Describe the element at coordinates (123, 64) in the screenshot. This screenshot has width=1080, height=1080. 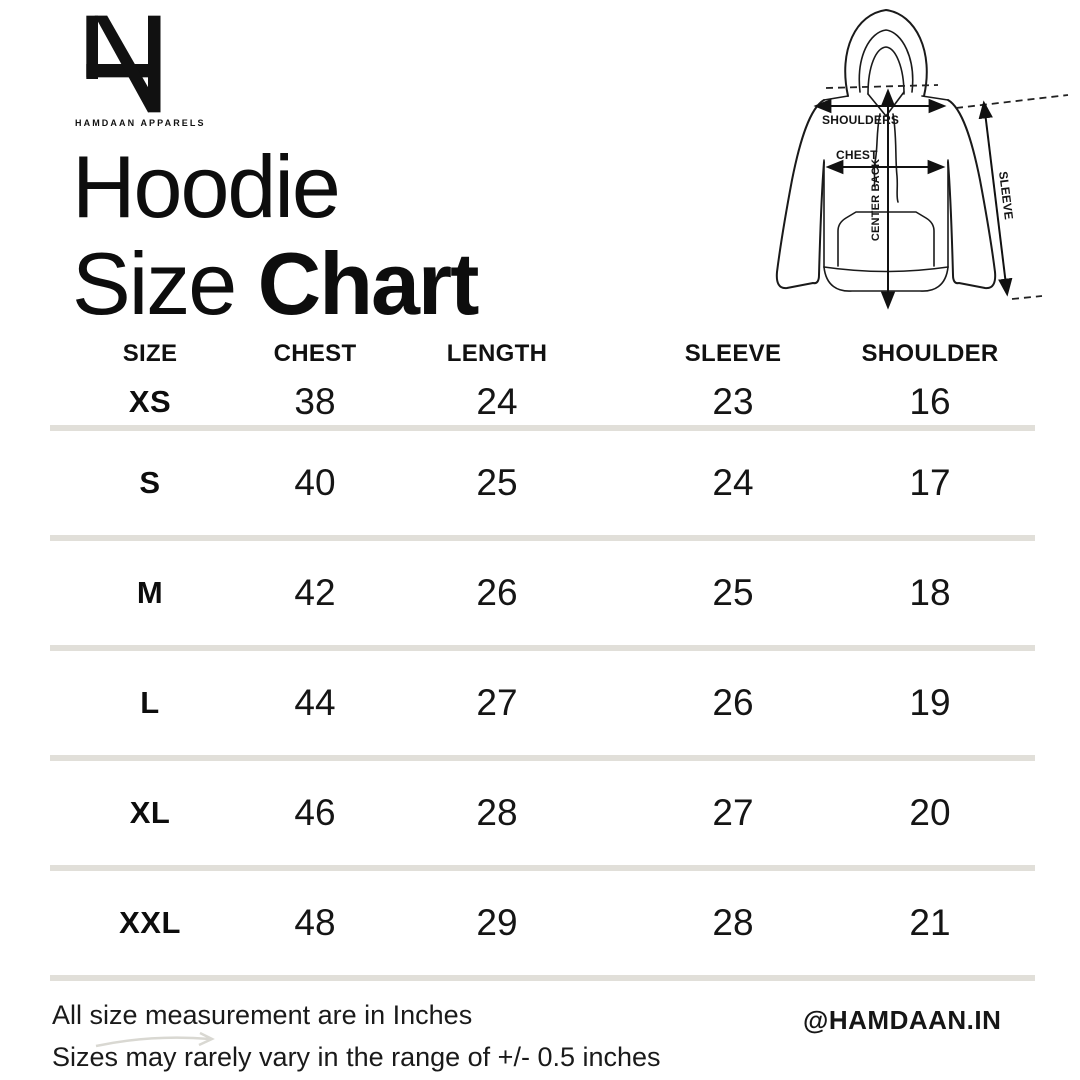
I see `brand-monogram-icon` at that location.